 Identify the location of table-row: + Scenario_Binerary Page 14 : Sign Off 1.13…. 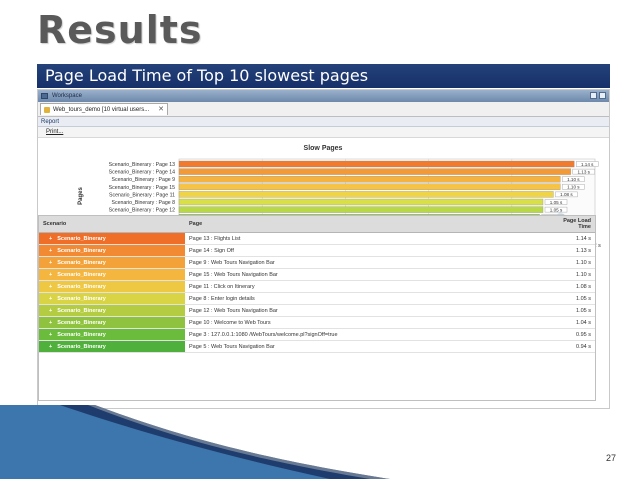
(317, 250).